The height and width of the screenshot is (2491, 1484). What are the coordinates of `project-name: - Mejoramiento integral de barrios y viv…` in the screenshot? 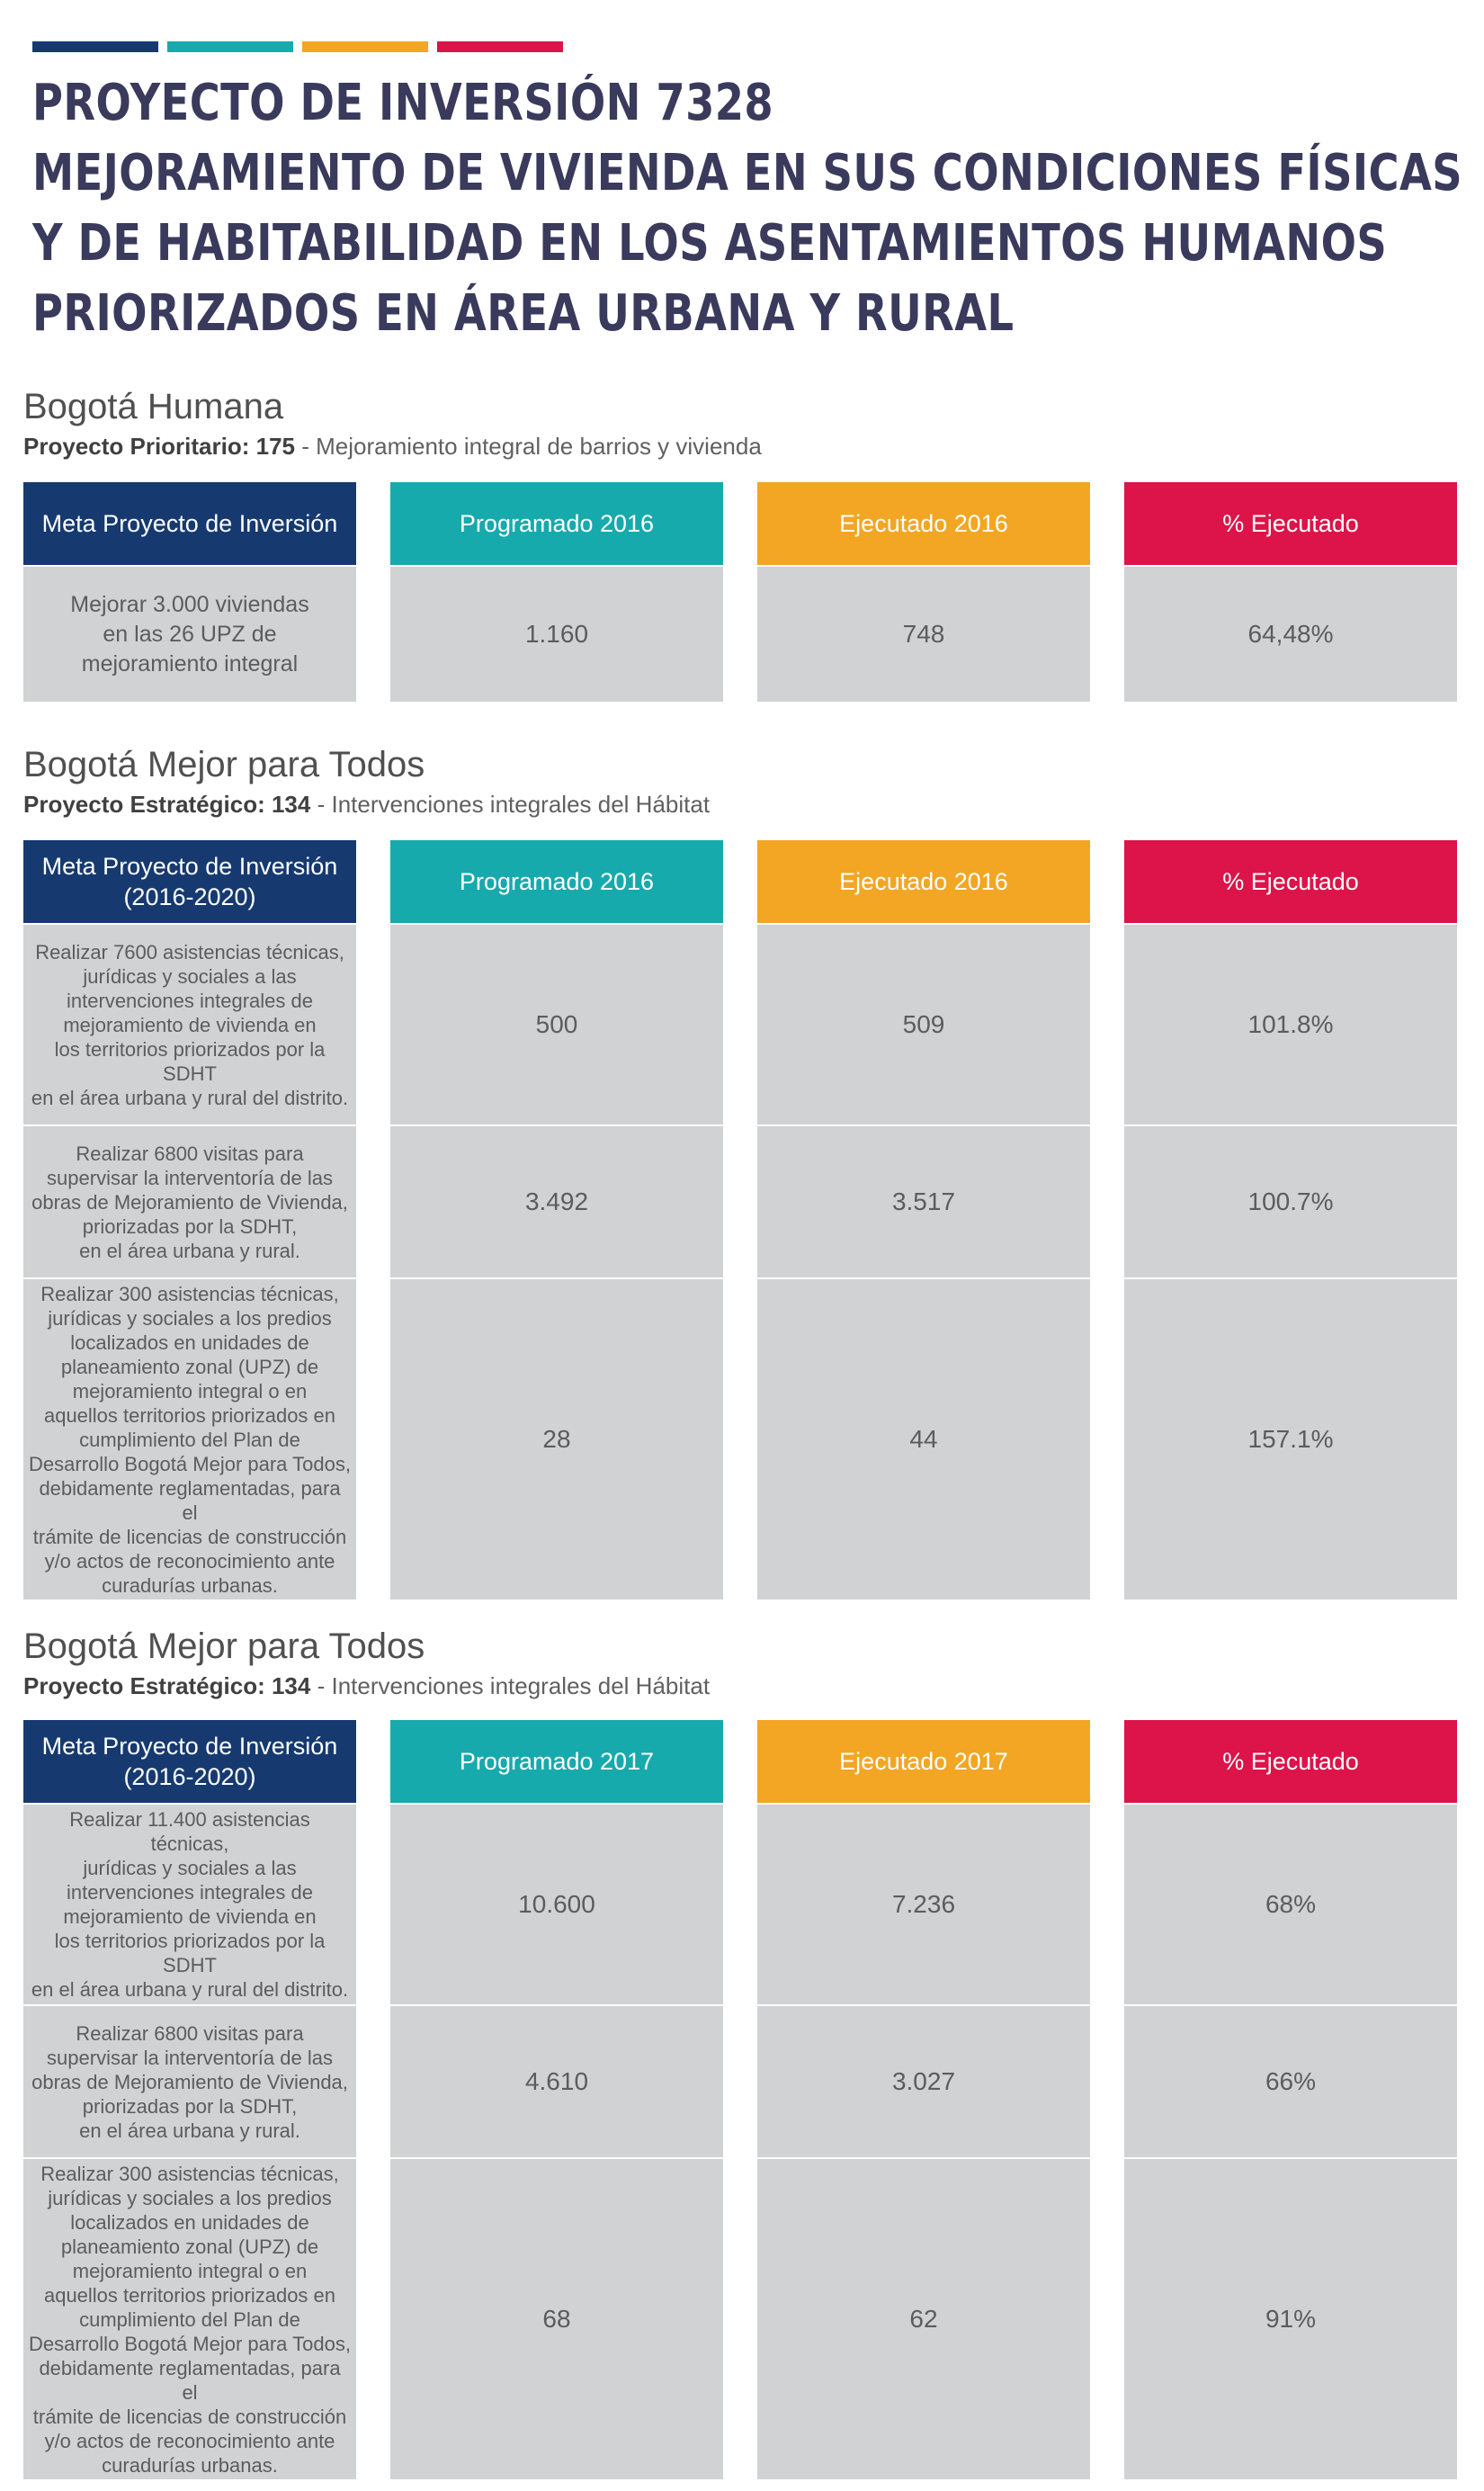 It's located at (528, 446).